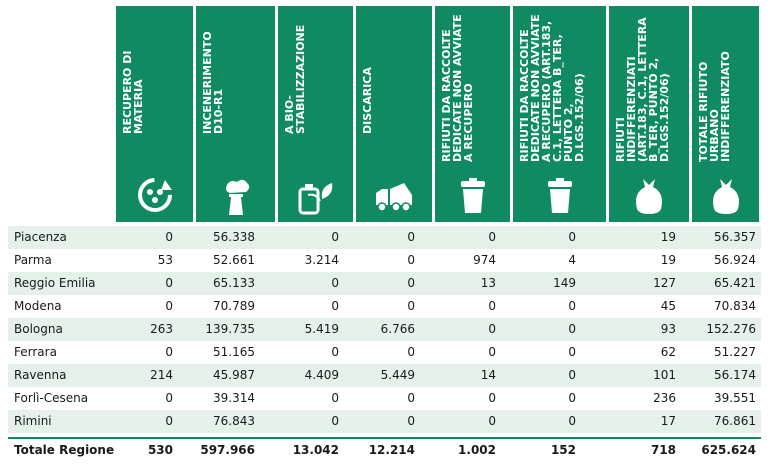 This screenshot has height=468, width=773. What do you see at coordinates (668, 352) in the screenshot?
I see `cell: 62` at bounding box center [668, 352].